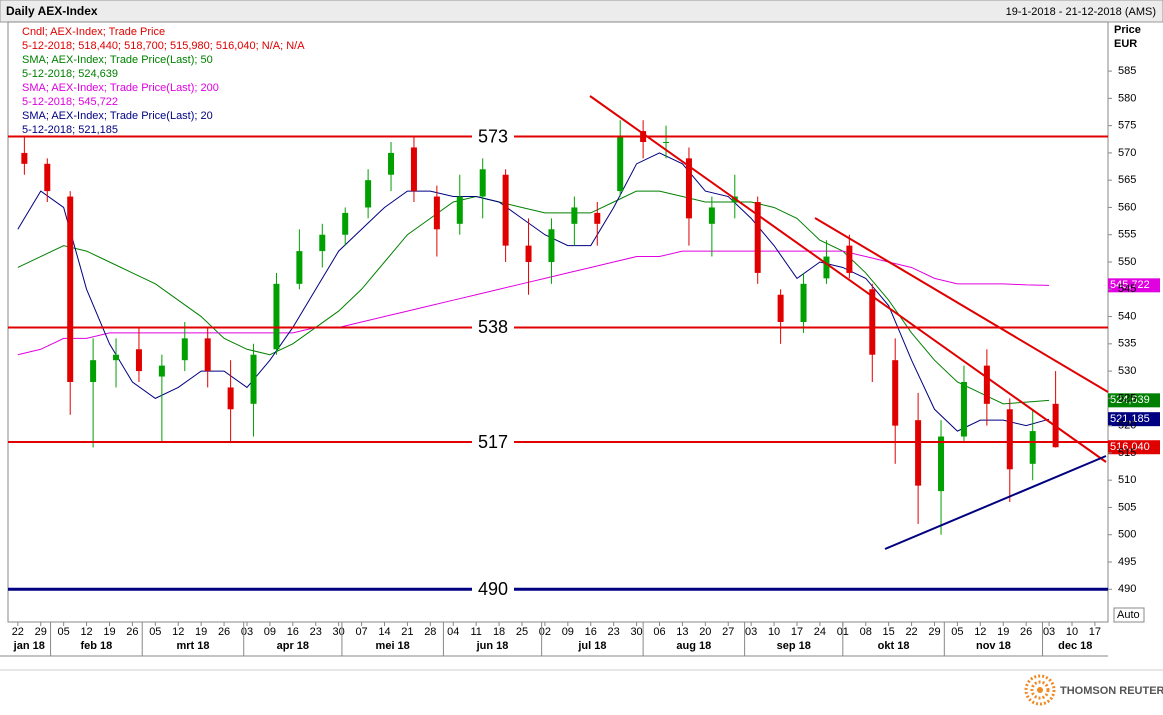 The image size is (1163, 715). I want to click on y-unit: EUR, so click(1125, 44).